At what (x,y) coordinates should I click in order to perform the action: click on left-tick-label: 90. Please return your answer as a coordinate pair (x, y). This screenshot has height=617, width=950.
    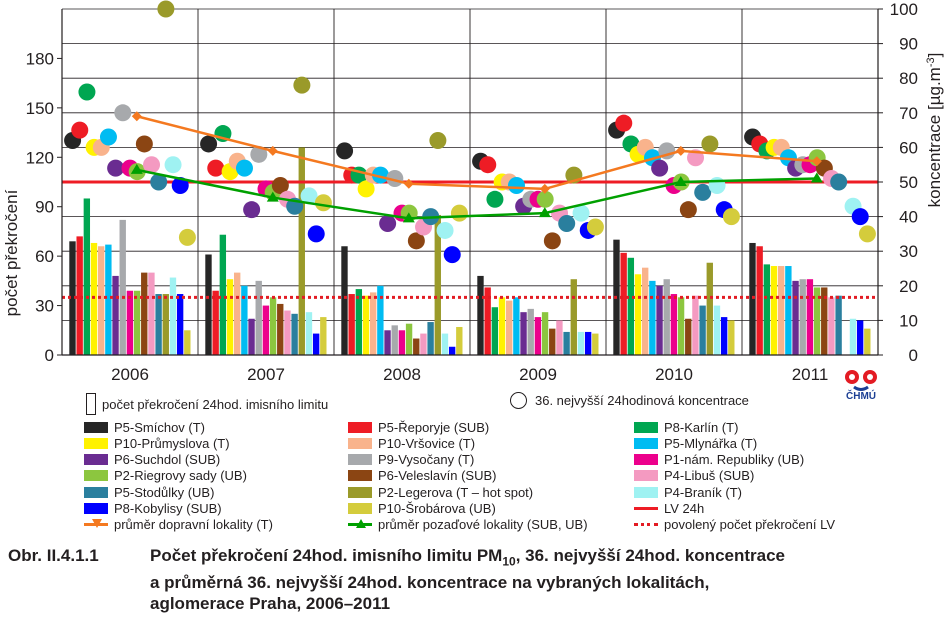
    Looking at the image, I should click on (44, 207).